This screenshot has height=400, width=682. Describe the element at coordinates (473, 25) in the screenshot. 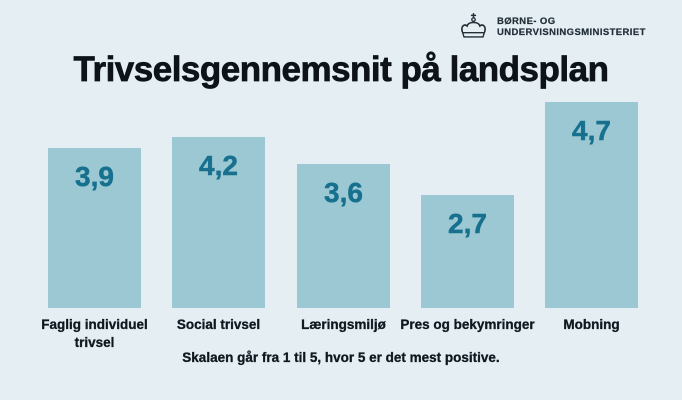

I see `crown-icon` at that location.